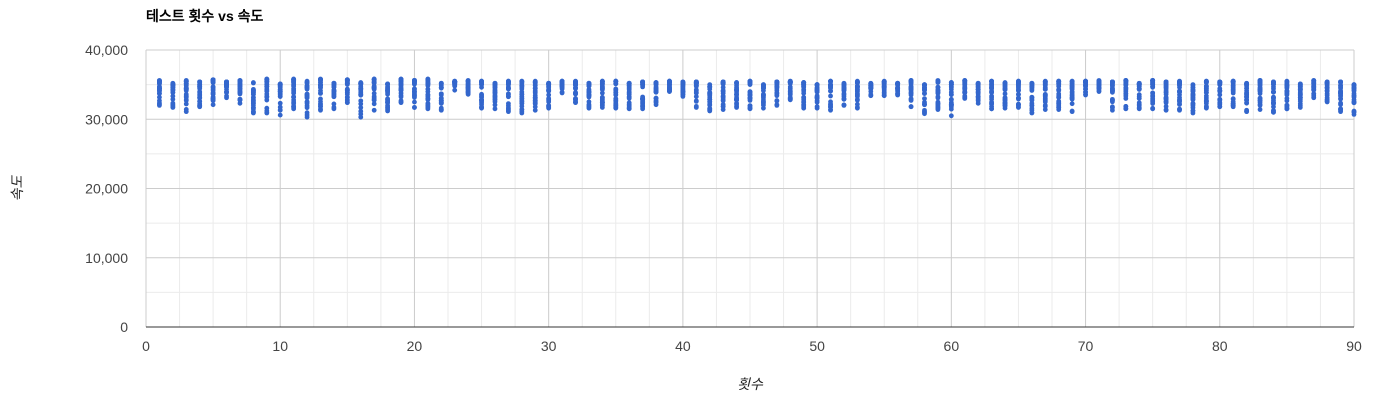 This screenshot has width=1384, height=404. What do you see at coordinates (415, 346) in the screenshot?
I see `x-tick-label: 20` at bounding box center [415, 346].